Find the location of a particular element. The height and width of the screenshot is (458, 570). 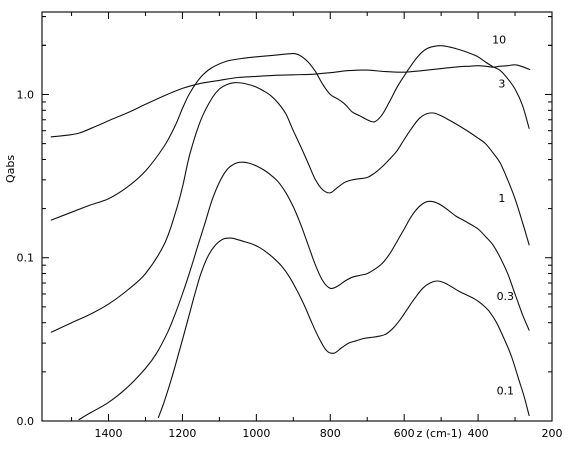

x-tick-label: 1400 is located at coordinates (109, 433).